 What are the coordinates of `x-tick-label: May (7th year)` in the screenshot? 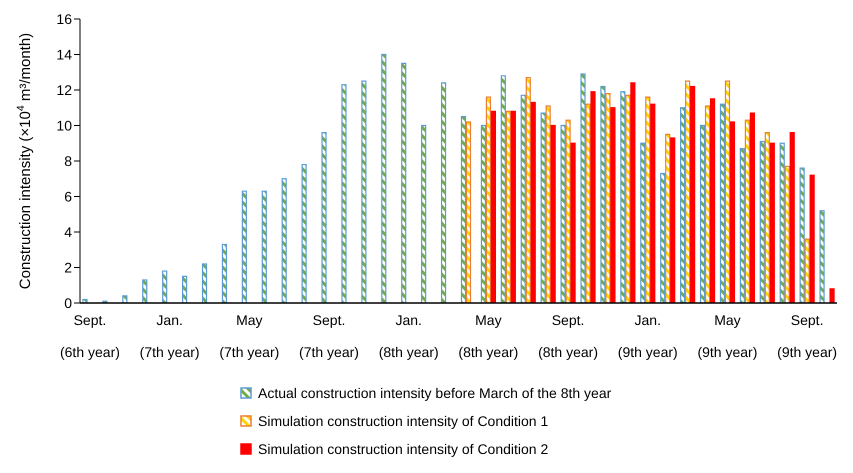 It's located at (249, 336).